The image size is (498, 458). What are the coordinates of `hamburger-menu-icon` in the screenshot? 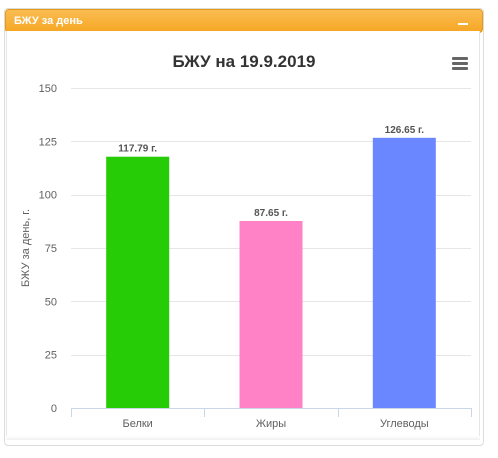 It's located at (460, 64).